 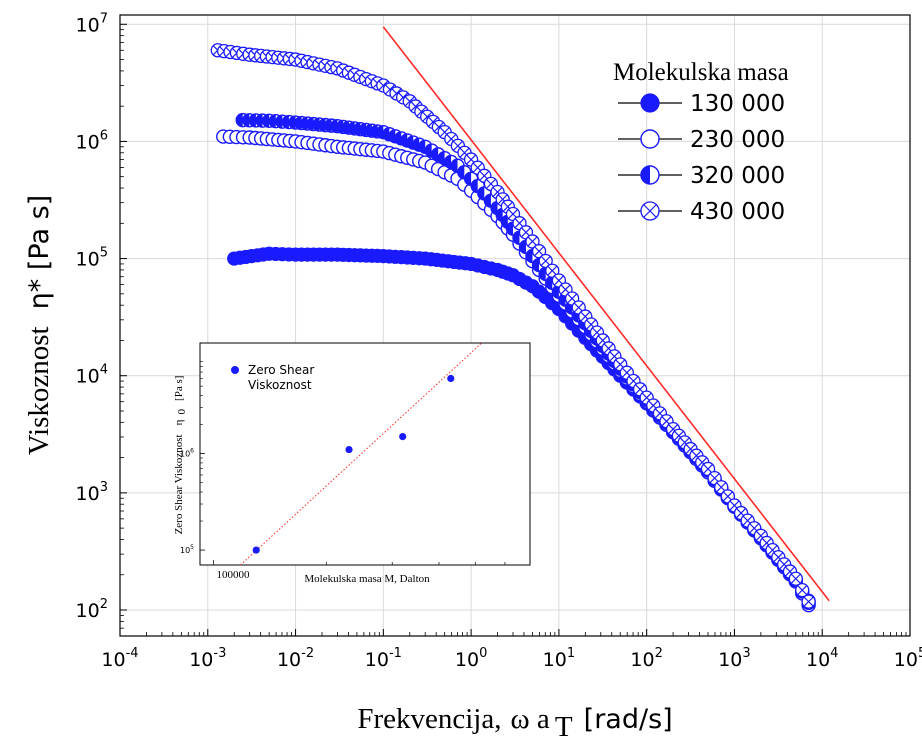 I want to click on legend-entry: 230 000, so click(x=701, y=140).